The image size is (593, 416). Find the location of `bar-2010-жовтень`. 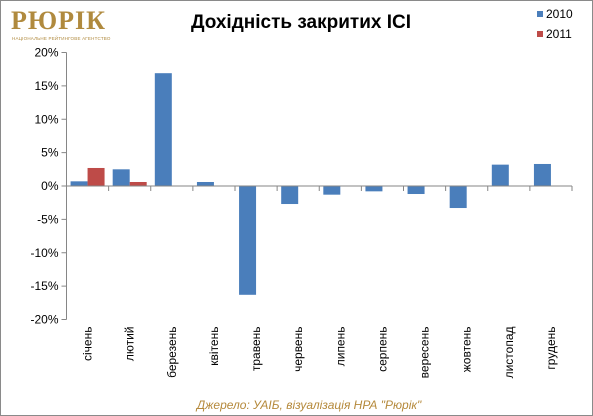

bar-2010-жовтень is located at coordinates (458, 197).